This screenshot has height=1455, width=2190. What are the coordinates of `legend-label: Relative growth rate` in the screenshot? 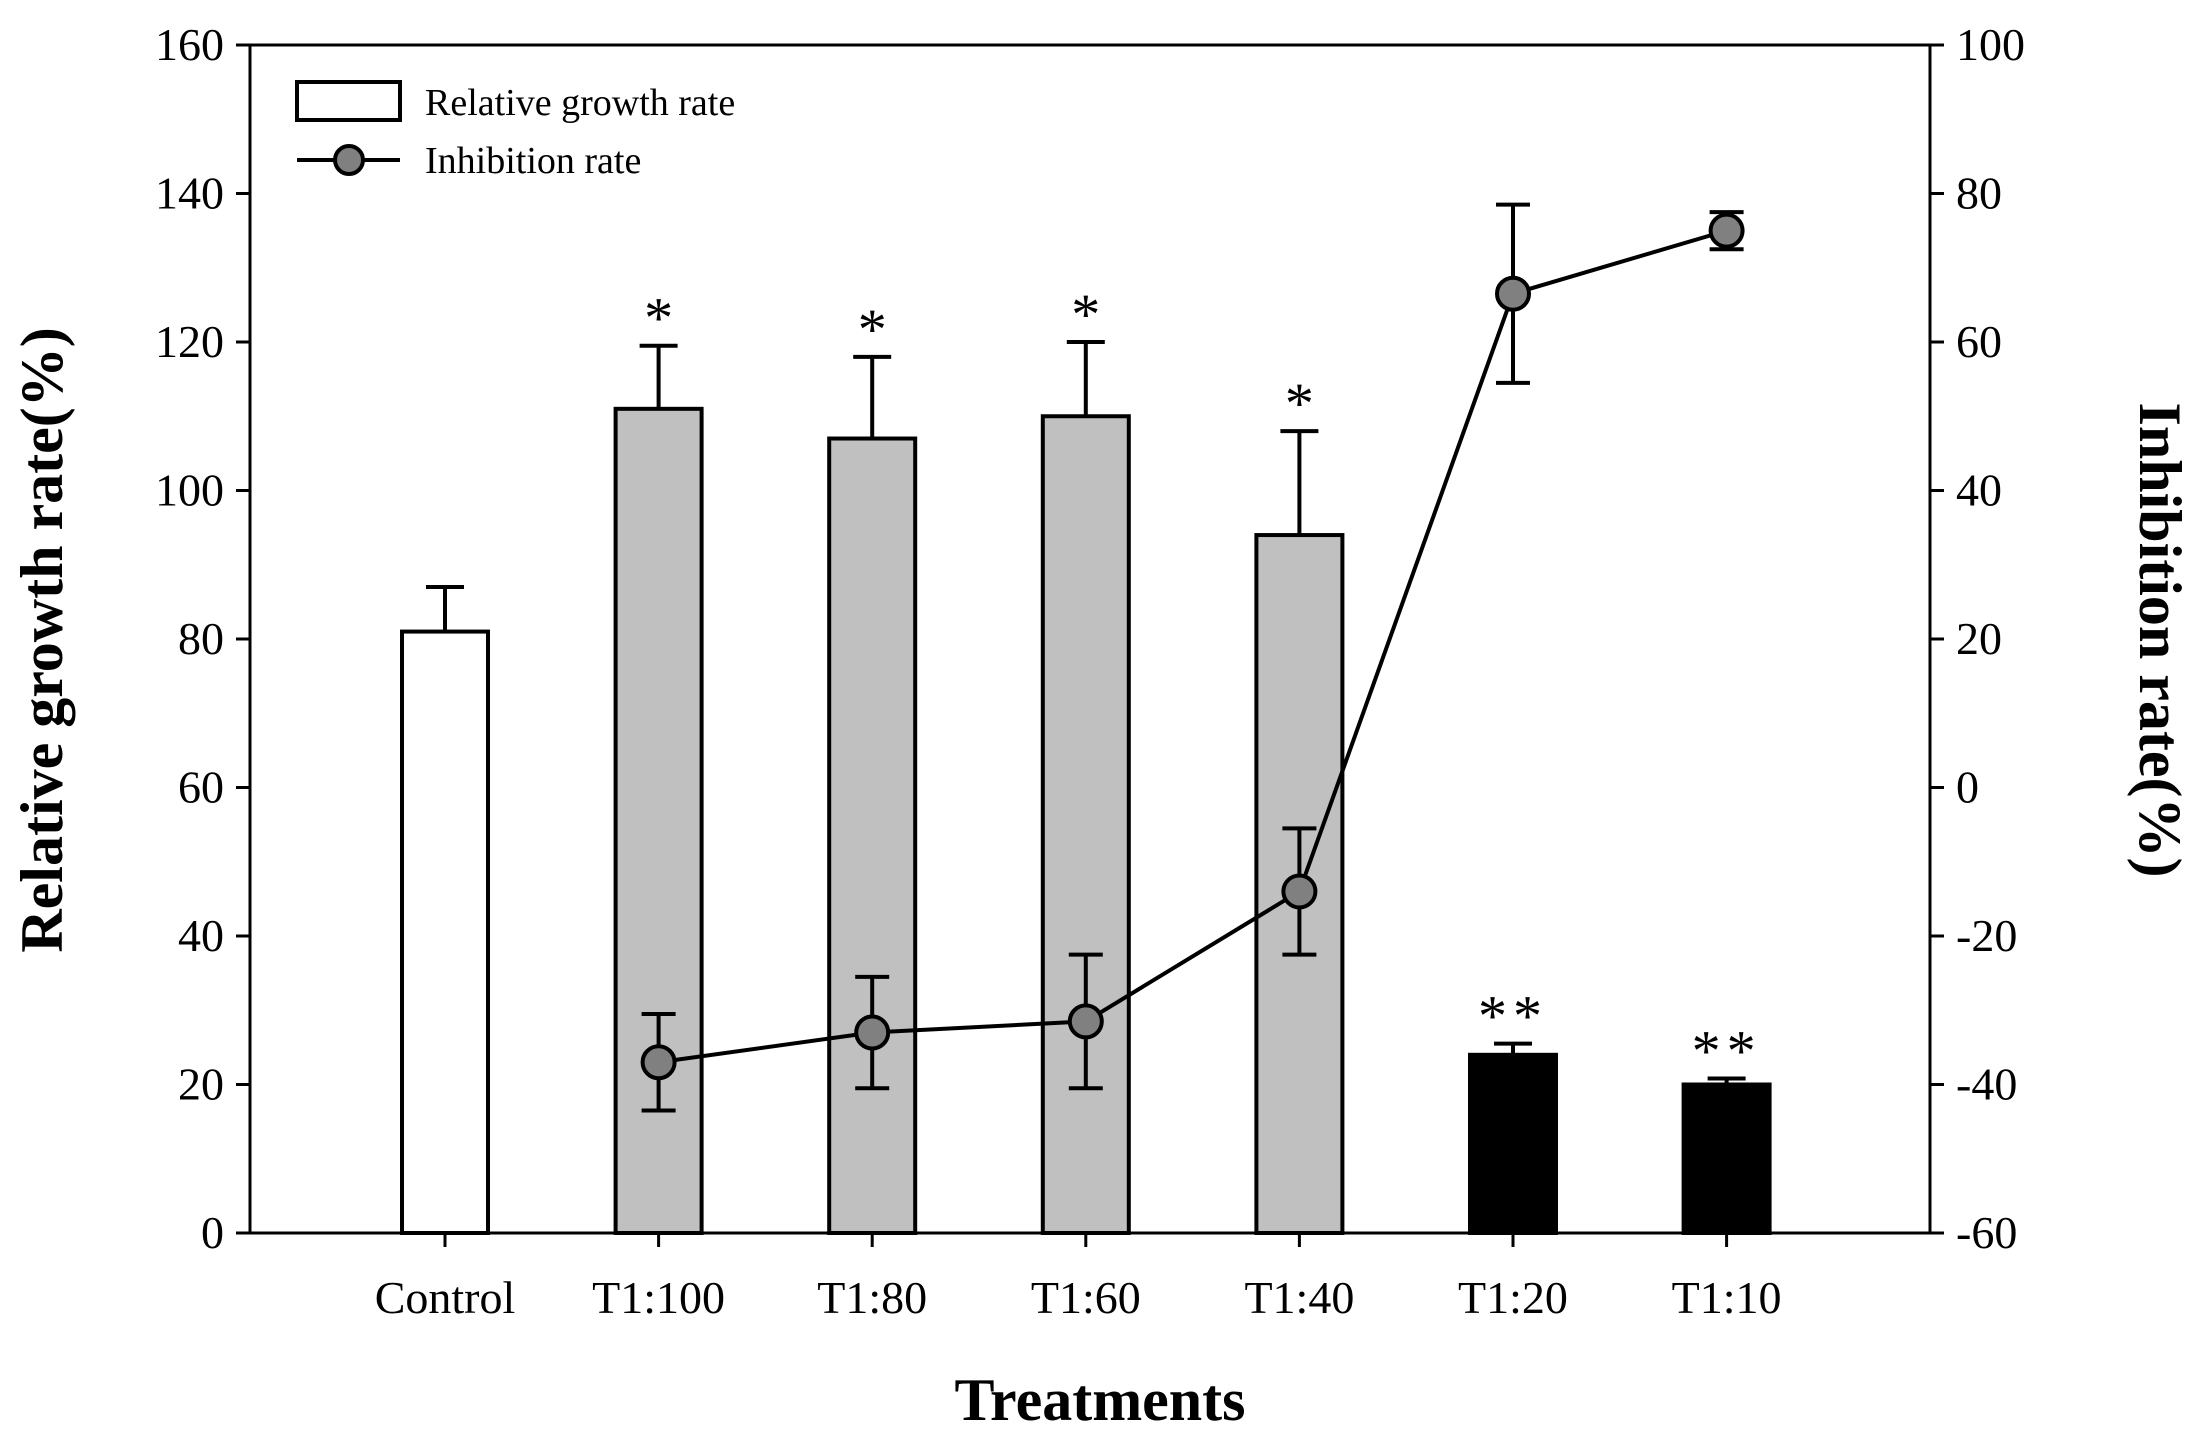 It's located at (580, 103).